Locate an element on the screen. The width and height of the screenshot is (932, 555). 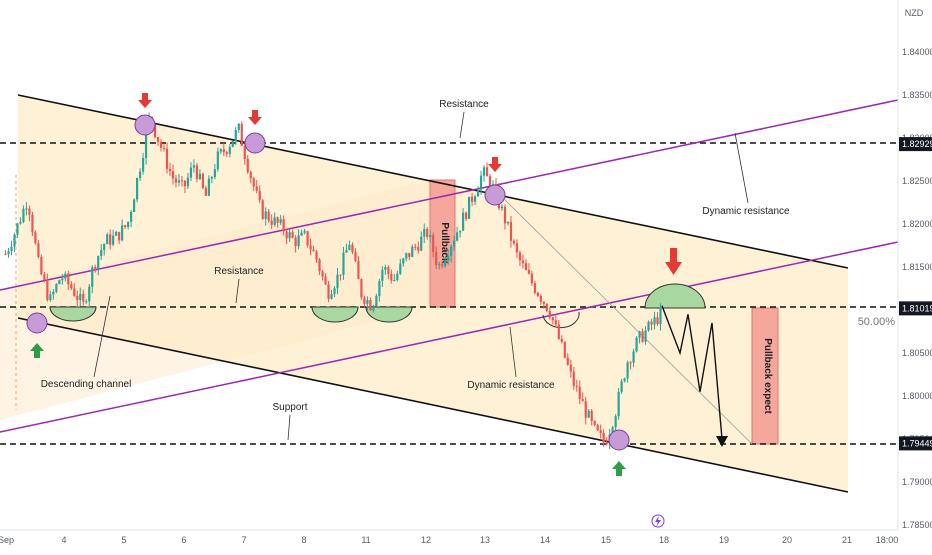
time-tick-7: 12 is located at coordinates (426, 540).